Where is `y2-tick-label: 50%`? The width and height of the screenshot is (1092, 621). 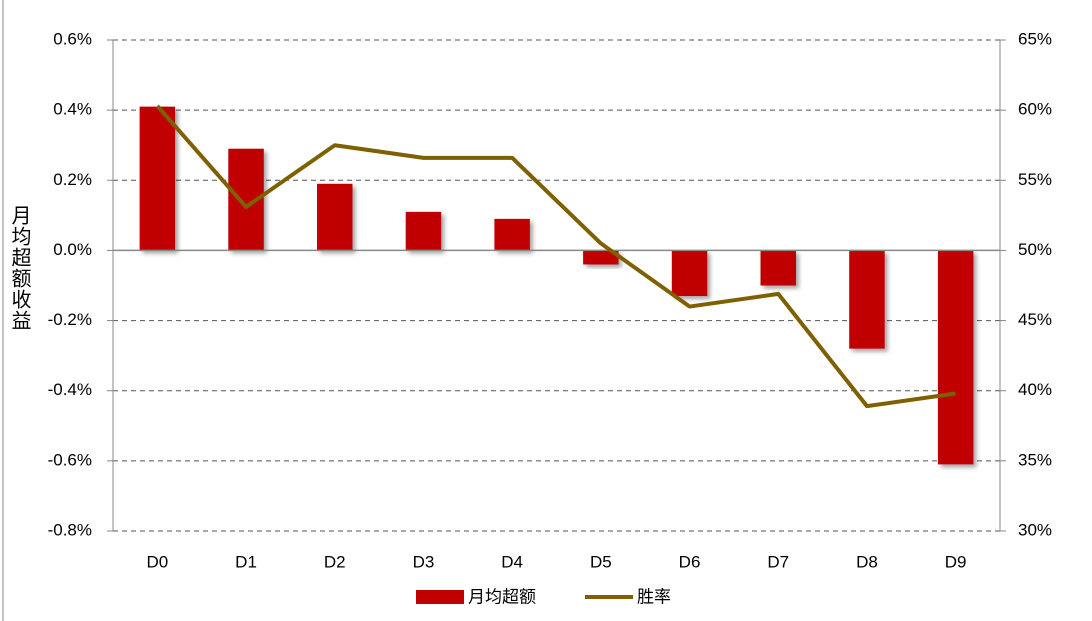 y2-tick-label: 50% is located at coordinates (1035, 249).